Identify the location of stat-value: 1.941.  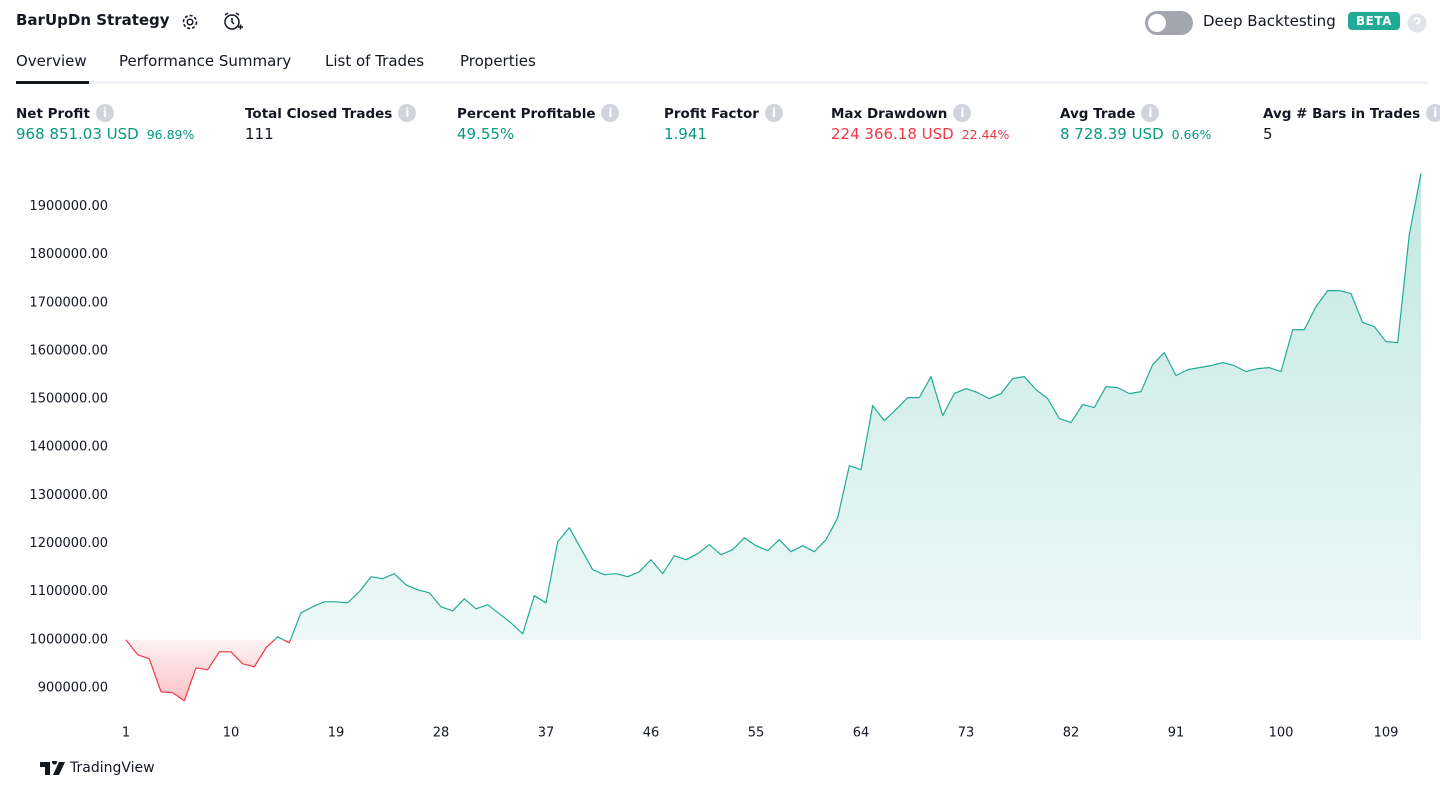
(685, 134).